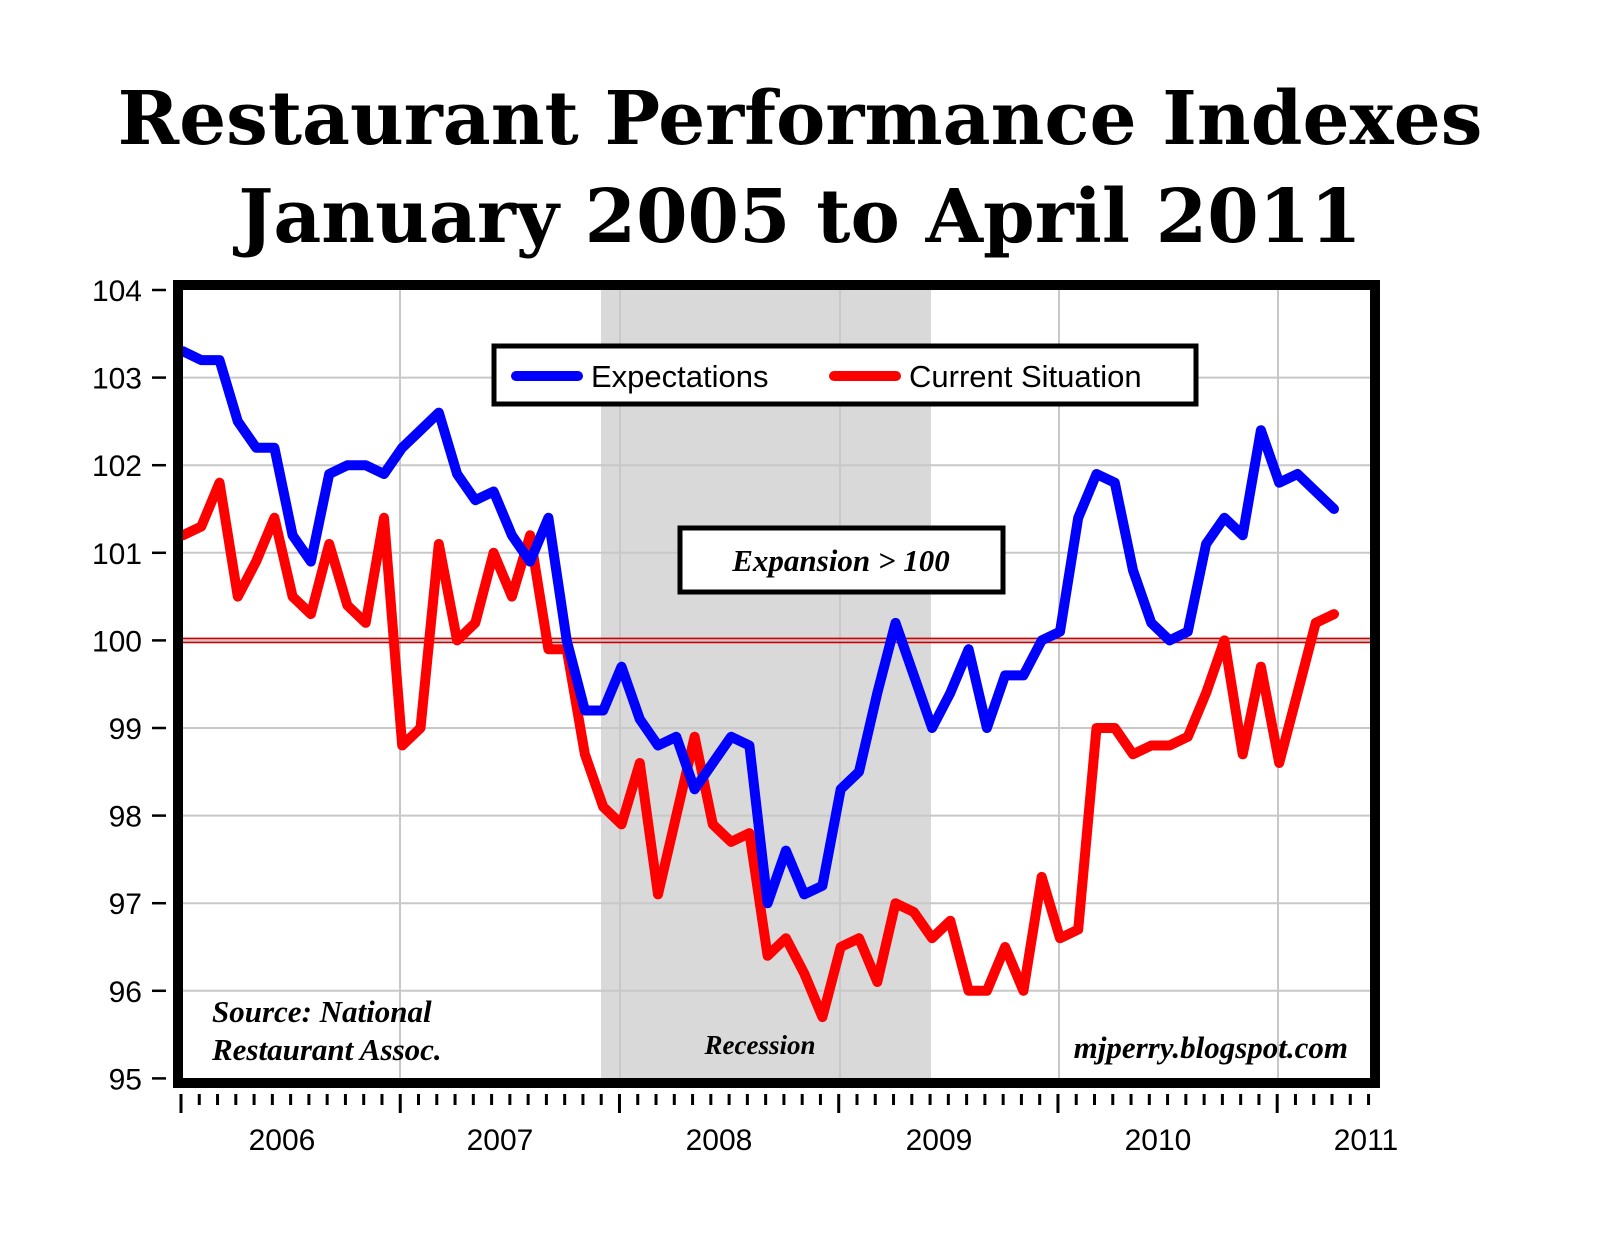 The width and height of the screenshot is (1600, 1257). Describe the element at coordinates (322, 1011) in the screenshot. I see `source-line1: Source: National` at that location.